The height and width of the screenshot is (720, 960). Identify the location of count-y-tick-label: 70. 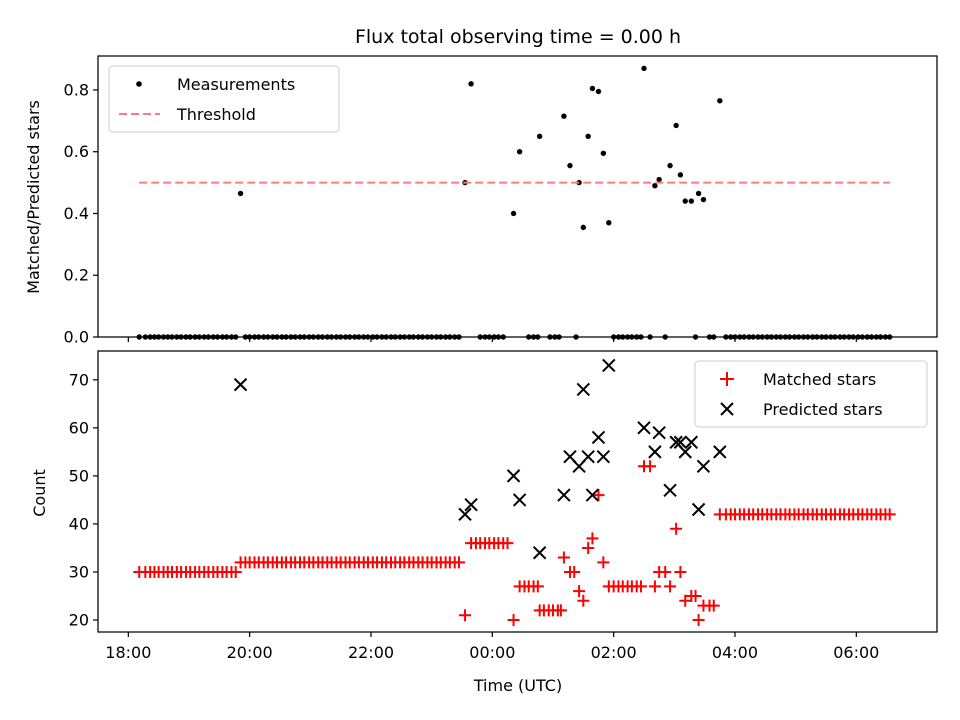
(79, 379).